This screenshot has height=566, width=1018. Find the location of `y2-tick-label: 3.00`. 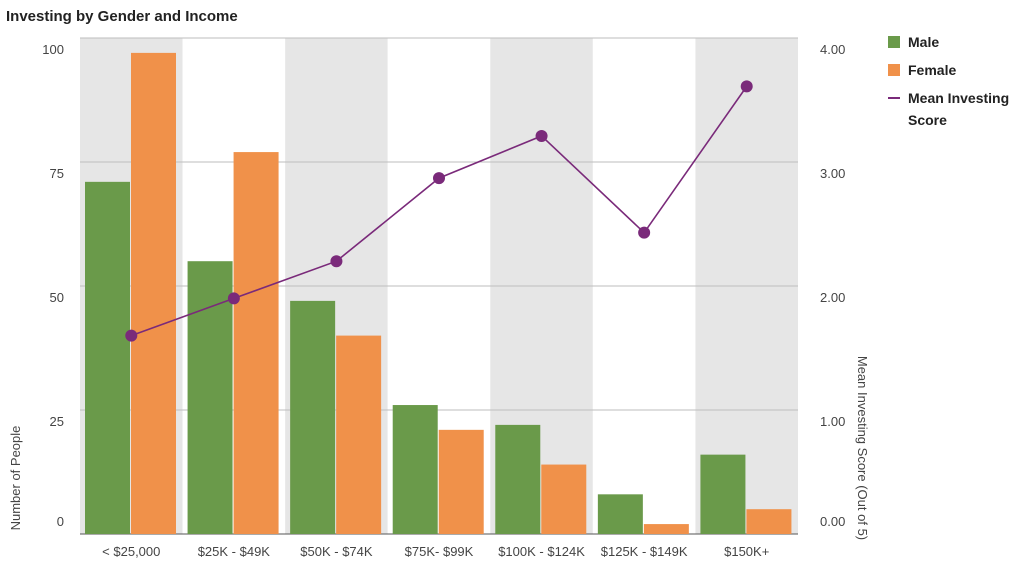

y2-tick-label: 3.00 is located at coordinates (832, 173).